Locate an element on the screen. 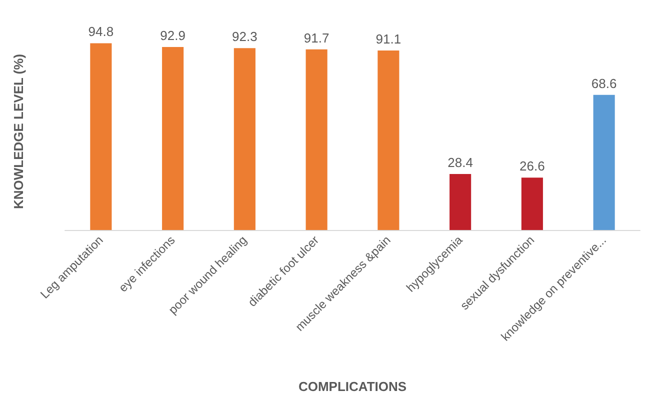 This screenshot has height=402, width=655. data-label: 91.1 is located at coordinates (389, 39).